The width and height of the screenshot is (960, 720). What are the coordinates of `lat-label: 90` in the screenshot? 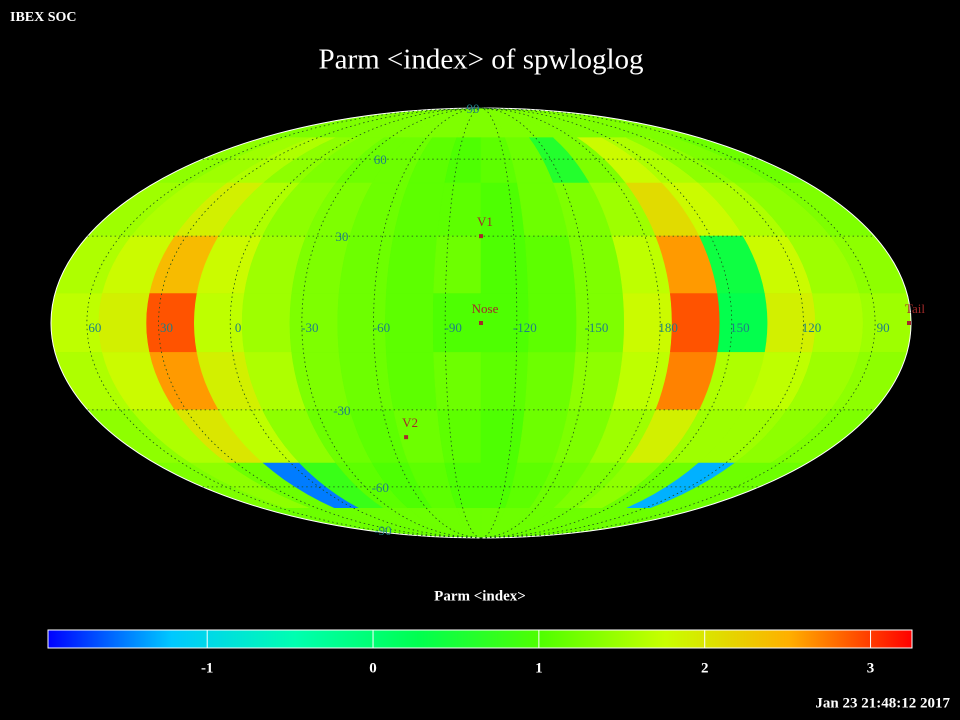 It's located at (473, 108).